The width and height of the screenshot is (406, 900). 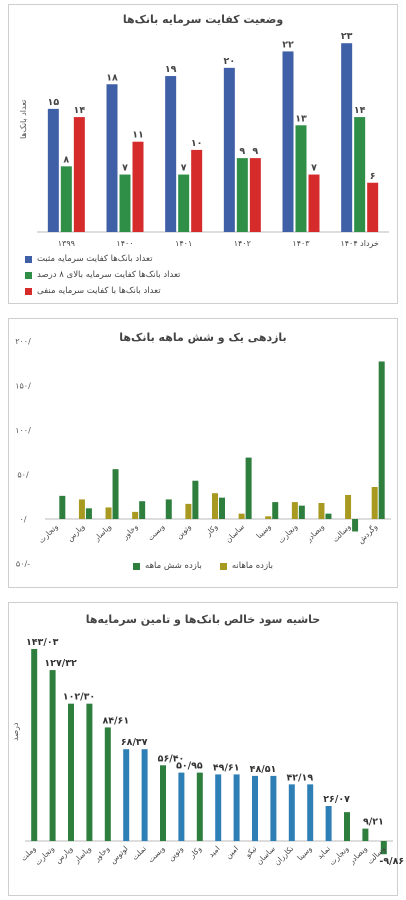 I want to click on chart2-x-tick: وبصادر, so click(x=315, y=533).